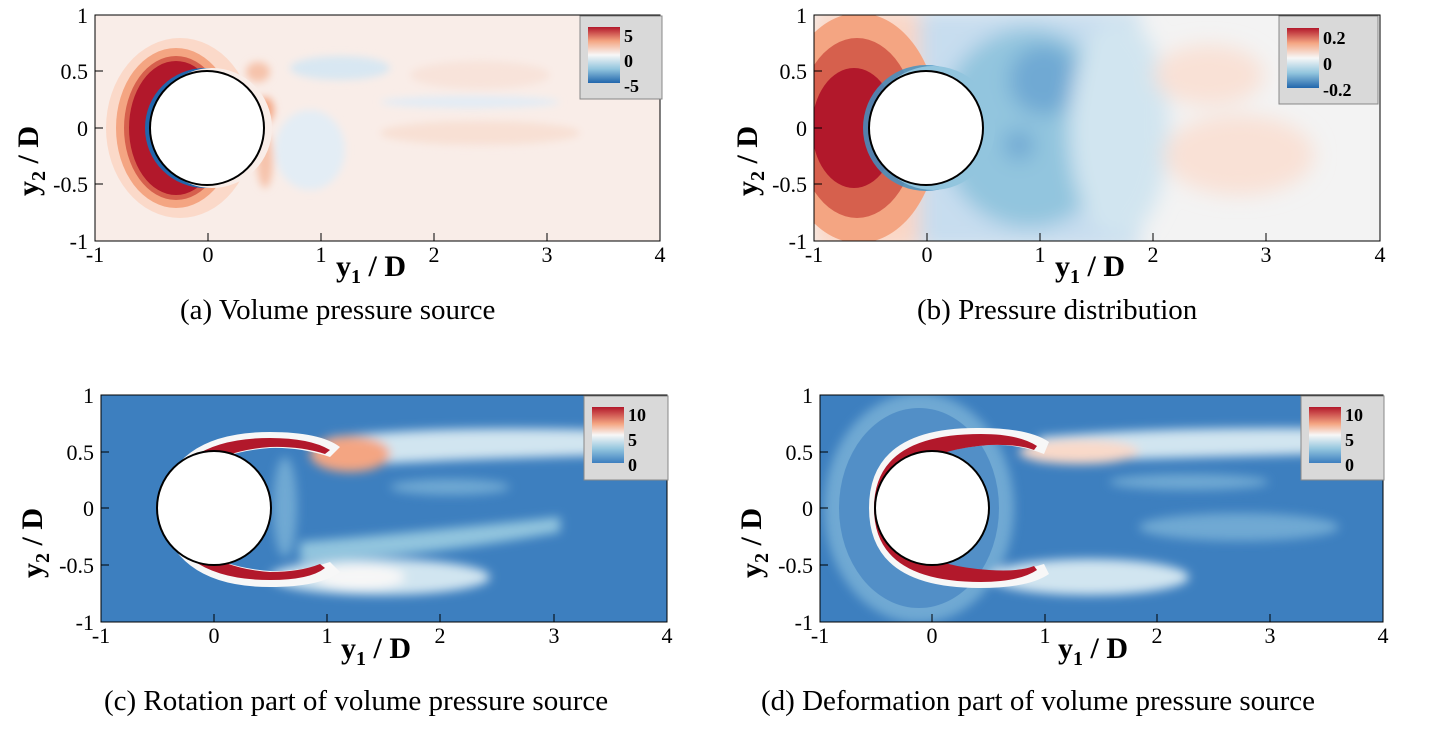  Describe the element at coordinates (1334, 38) in the screenshot. I see `legend-label: 0.2` at that location.